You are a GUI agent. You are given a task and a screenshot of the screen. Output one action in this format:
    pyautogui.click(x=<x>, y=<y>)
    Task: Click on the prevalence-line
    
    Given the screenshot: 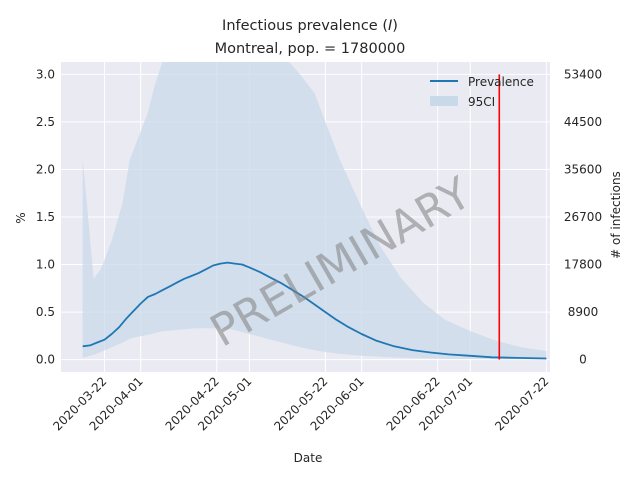 What is the action you would take?
    pyautogui.click(x=314, y=310)
    